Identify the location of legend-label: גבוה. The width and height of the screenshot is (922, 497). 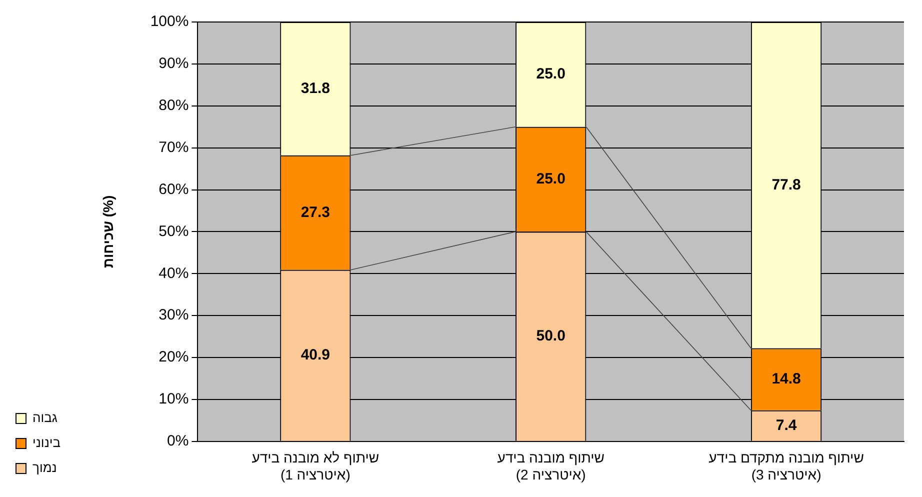
(45, 418).